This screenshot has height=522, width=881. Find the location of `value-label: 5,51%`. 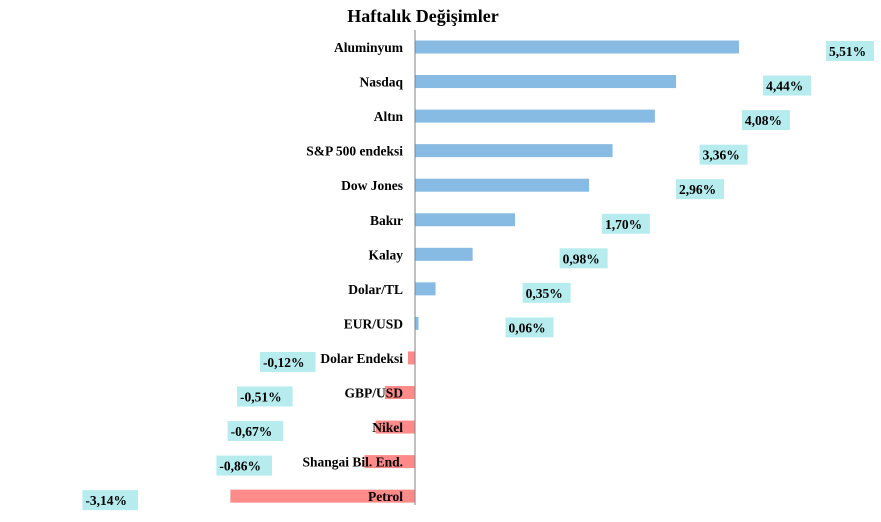

value-label: 5,51% is located at coordinates (847, 51).